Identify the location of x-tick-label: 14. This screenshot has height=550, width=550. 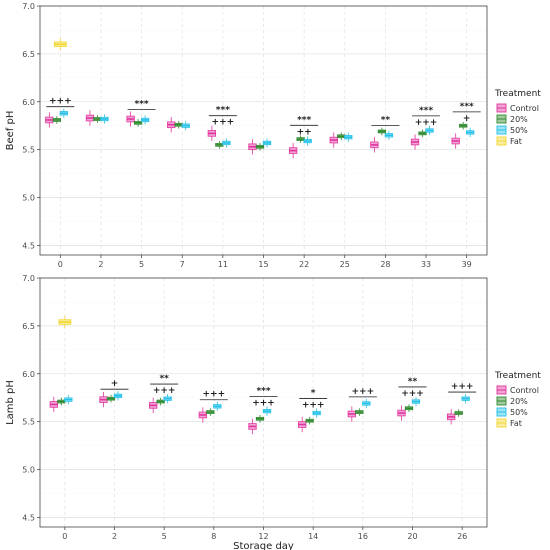
(313, 536).